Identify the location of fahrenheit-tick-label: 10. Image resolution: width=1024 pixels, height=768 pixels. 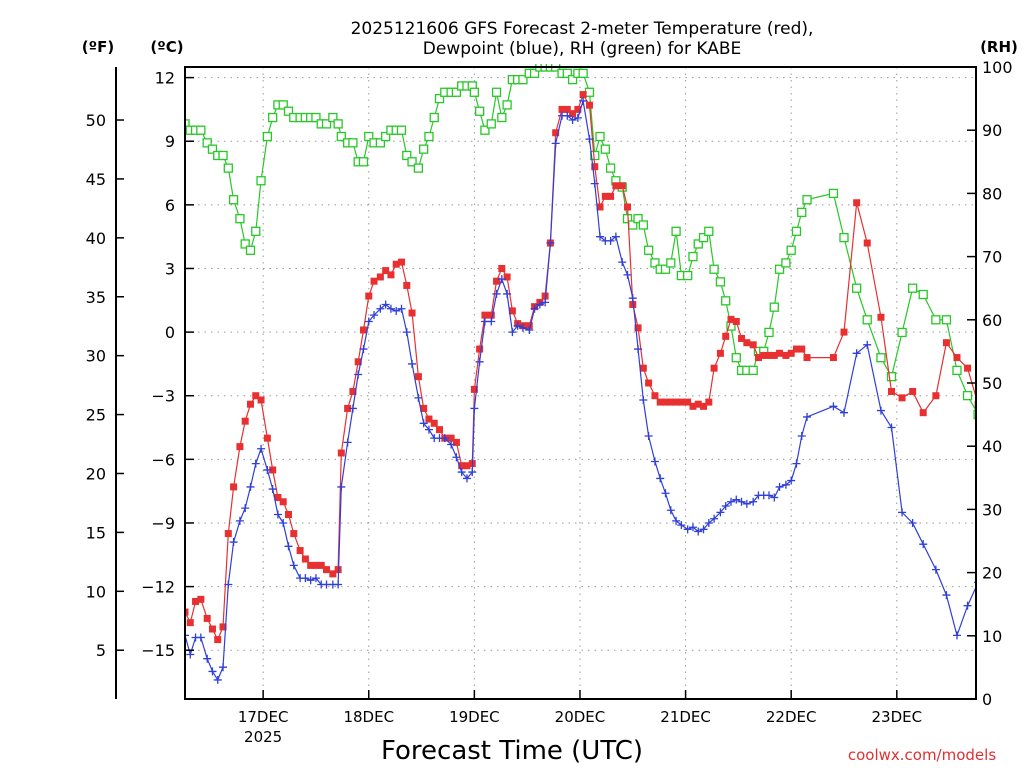
(96, 591).